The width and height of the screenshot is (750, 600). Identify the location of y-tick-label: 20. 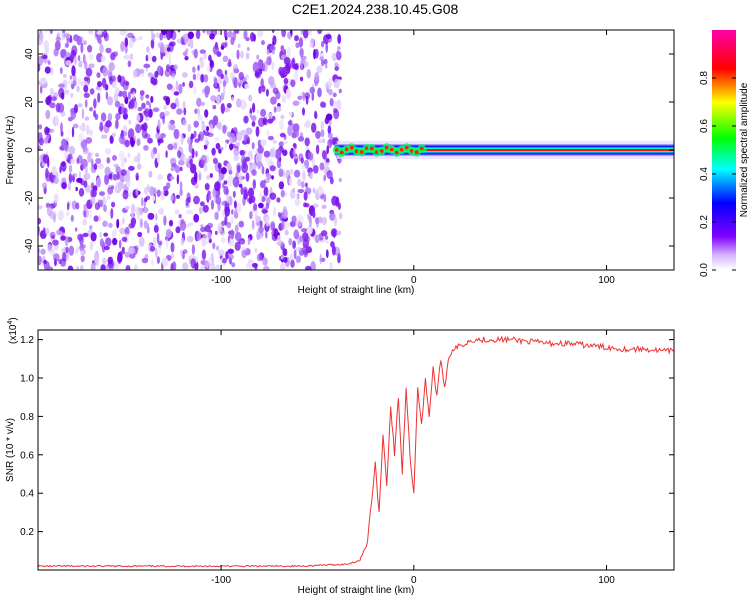
(29, 102).